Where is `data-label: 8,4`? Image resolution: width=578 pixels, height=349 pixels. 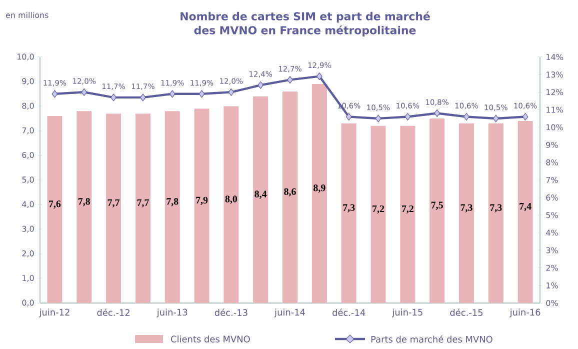
data-label: 8,4 is located at coordinates (260, 194).